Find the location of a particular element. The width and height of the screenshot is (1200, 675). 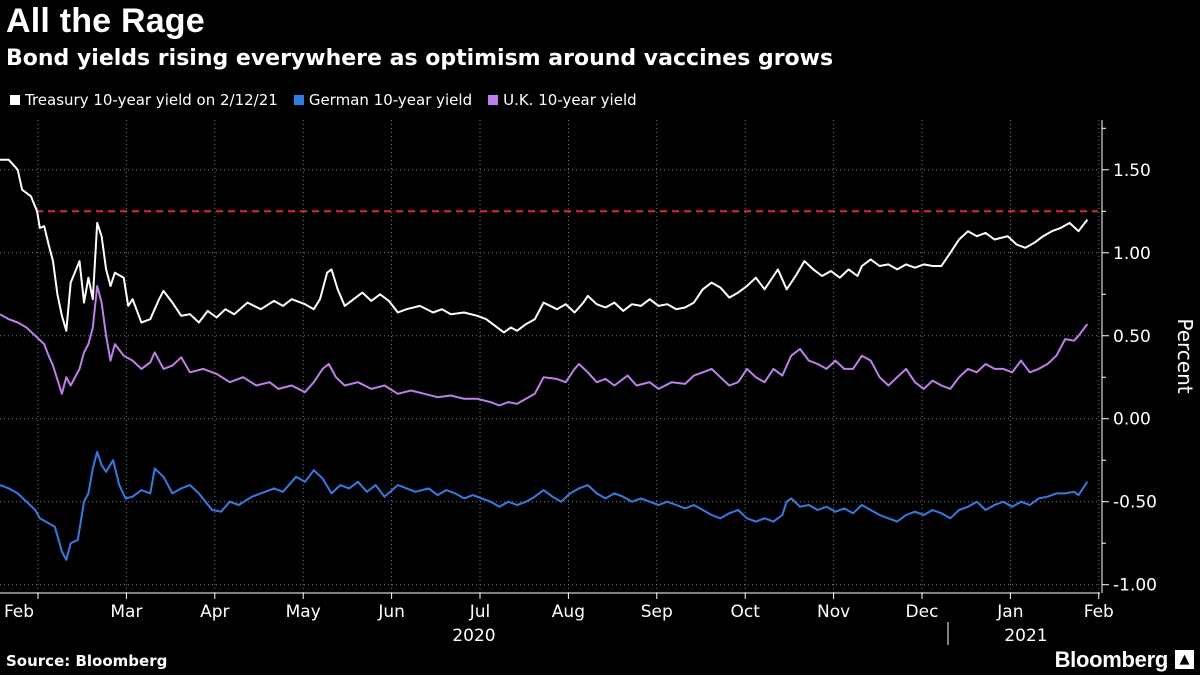

x-tick-label: May is located at coordinates (303, 612).